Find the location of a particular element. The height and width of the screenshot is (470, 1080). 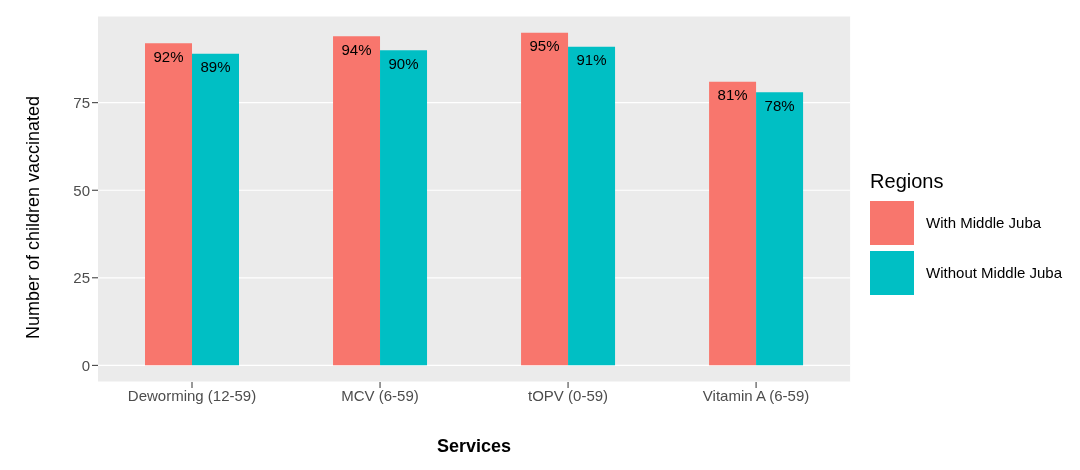

x-tick-label: tOPV (0-59) is located at coordinates (568, 395).